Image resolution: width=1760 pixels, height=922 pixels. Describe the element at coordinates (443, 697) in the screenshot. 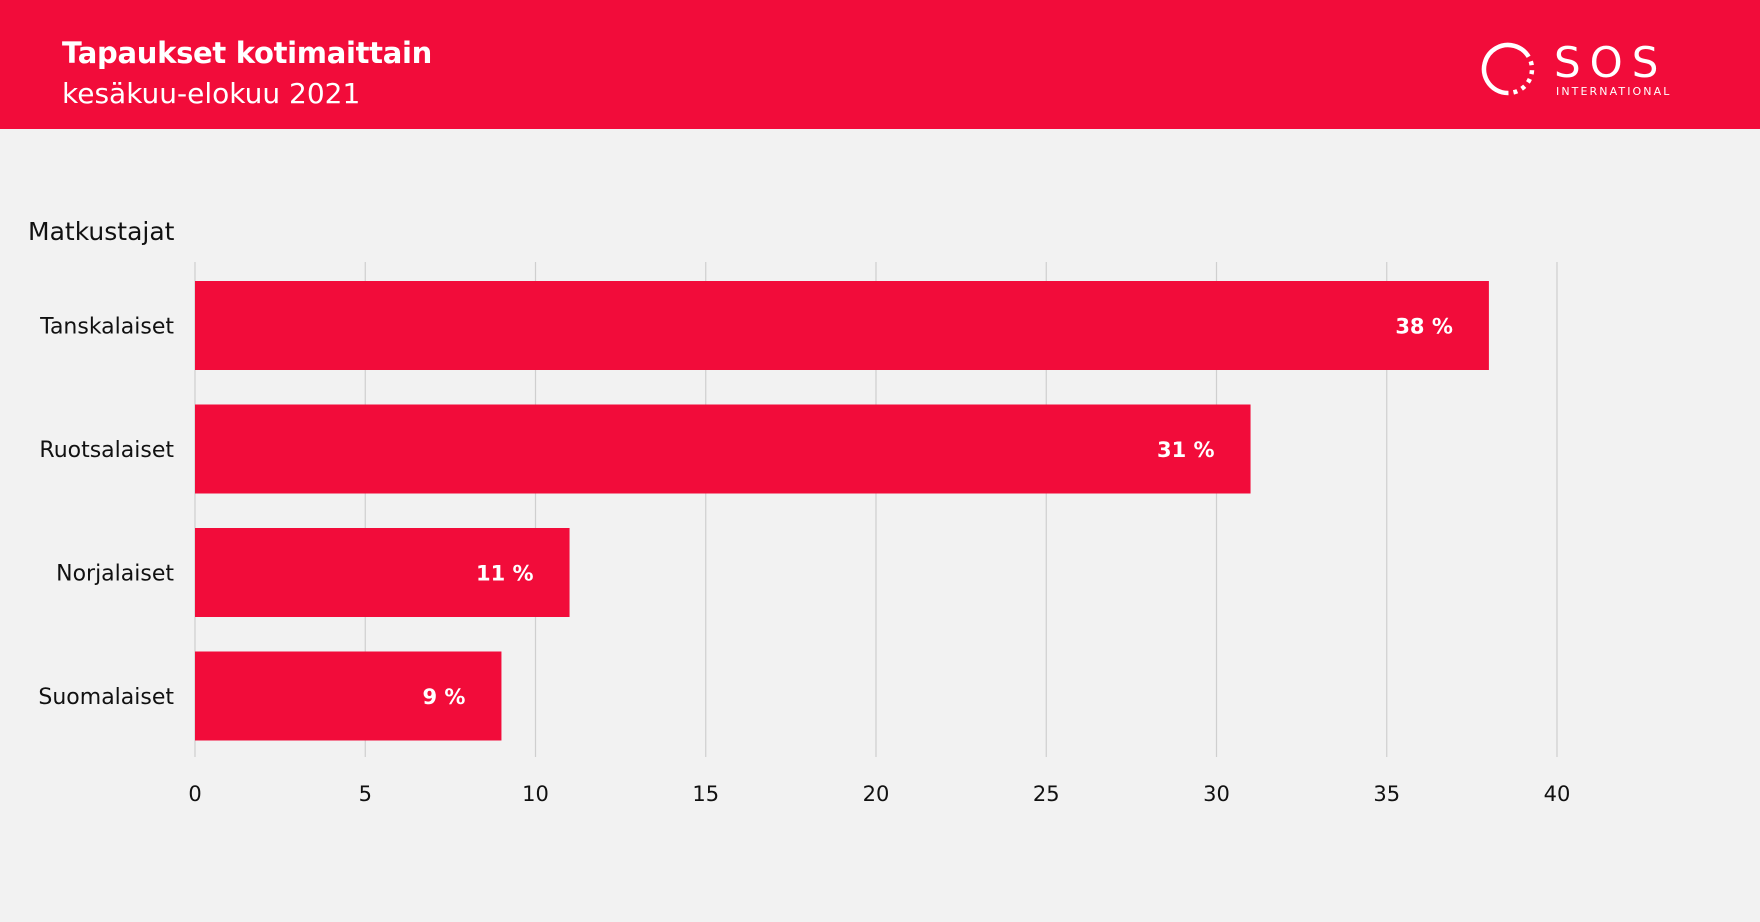

I see `bar-data-label: 9 %` at that location.